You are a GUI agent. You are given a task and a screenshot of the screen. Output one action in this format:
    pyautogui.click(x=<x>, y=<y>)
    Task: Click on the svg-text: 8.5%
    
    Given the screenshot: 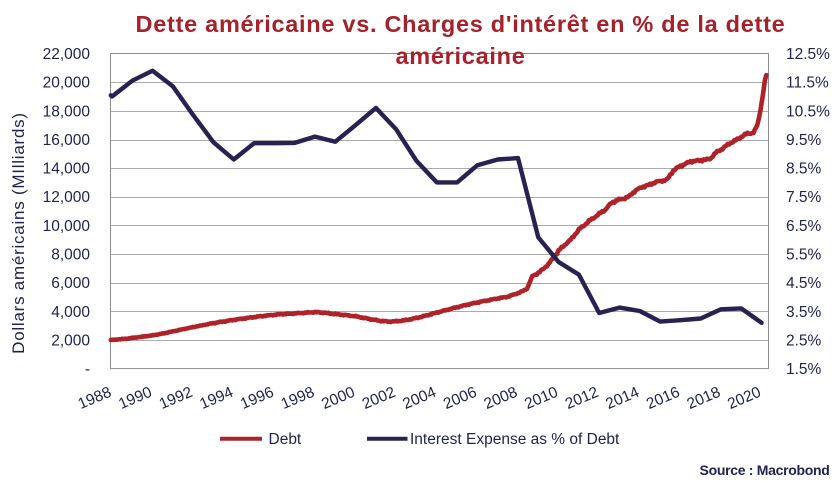 What is the action you would take?
    pyautogui.click(x=804, y=169)
    